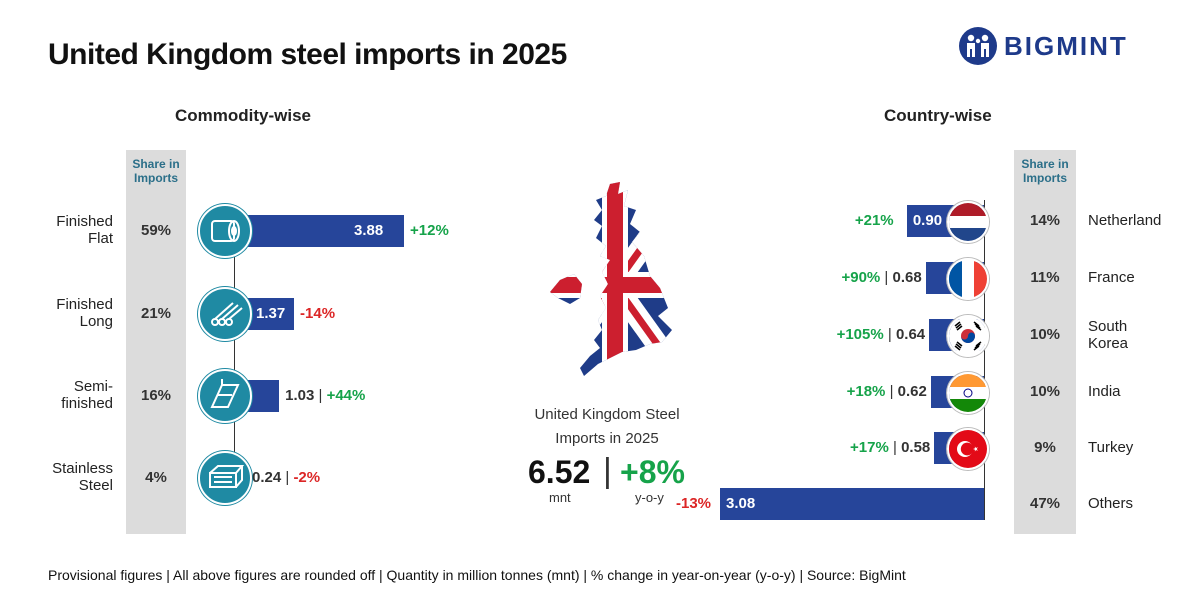 The width and height of the screenshot is (1200, 600). What do you see at coordinates (156, 313) in the screenshot?
I see `commodity-share-value: 21%` at bounding box center [156, 313].